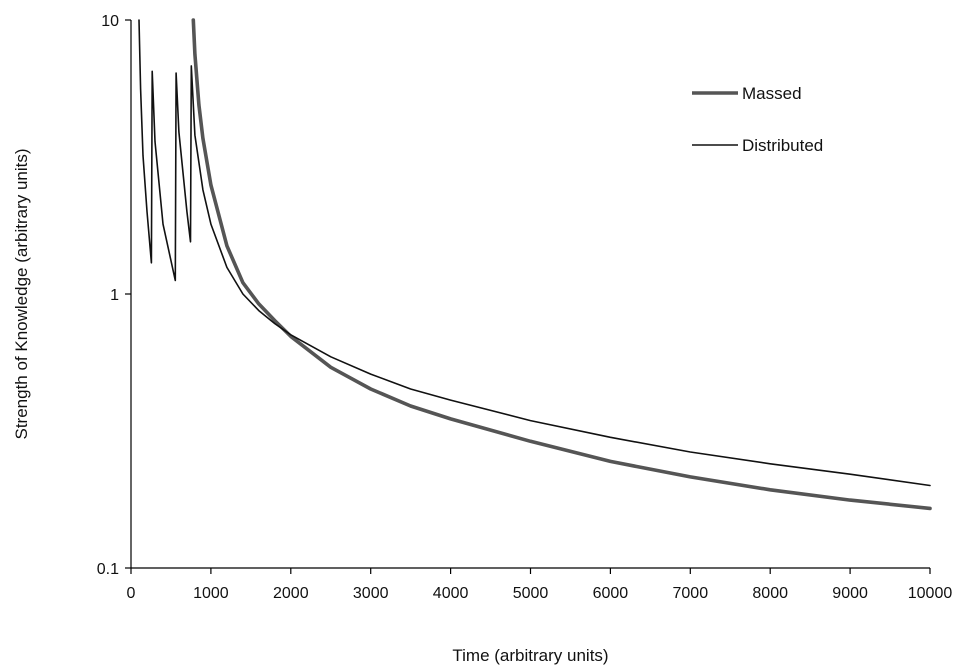  I want to click on x-tick-label: 7000, so click(691, 593).